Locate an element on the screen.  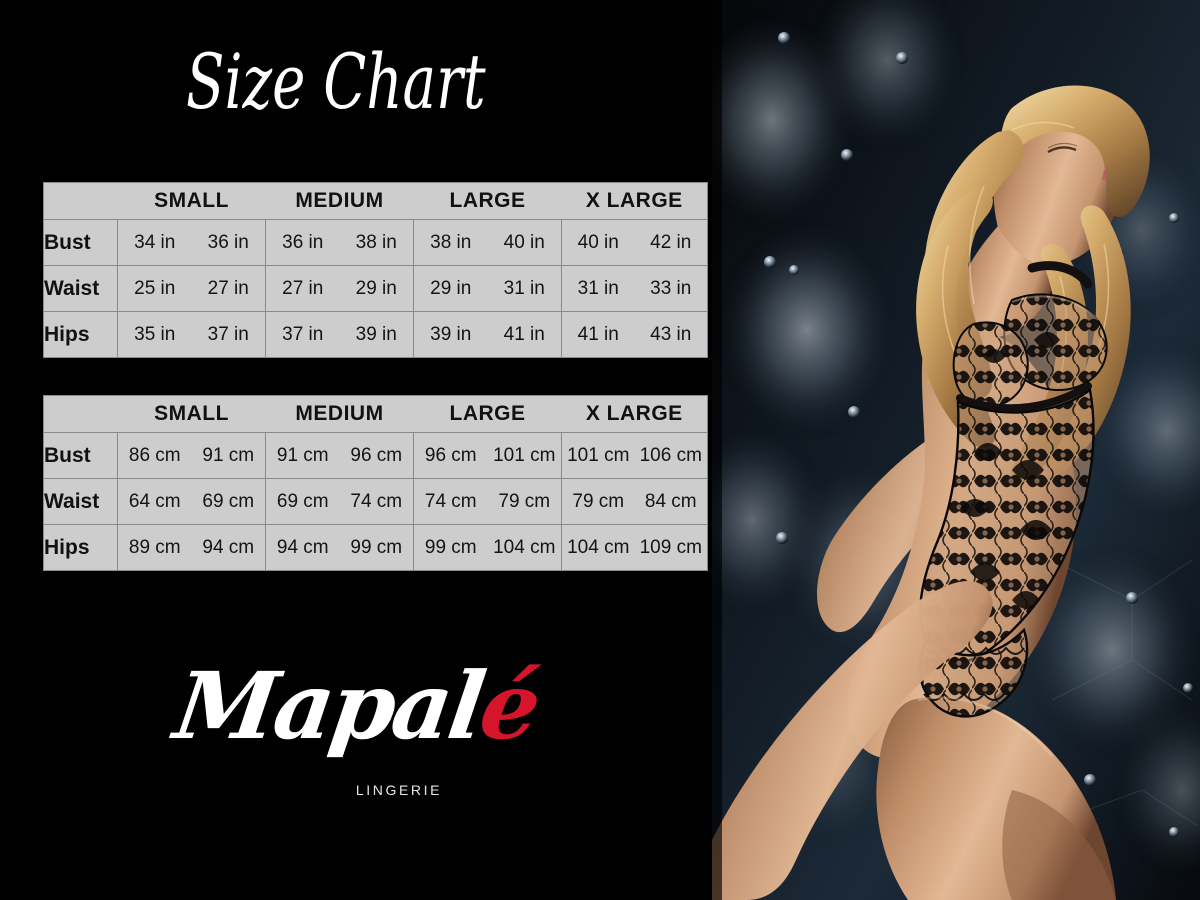
value-max: 33 in is located at coordinates (671, 288).